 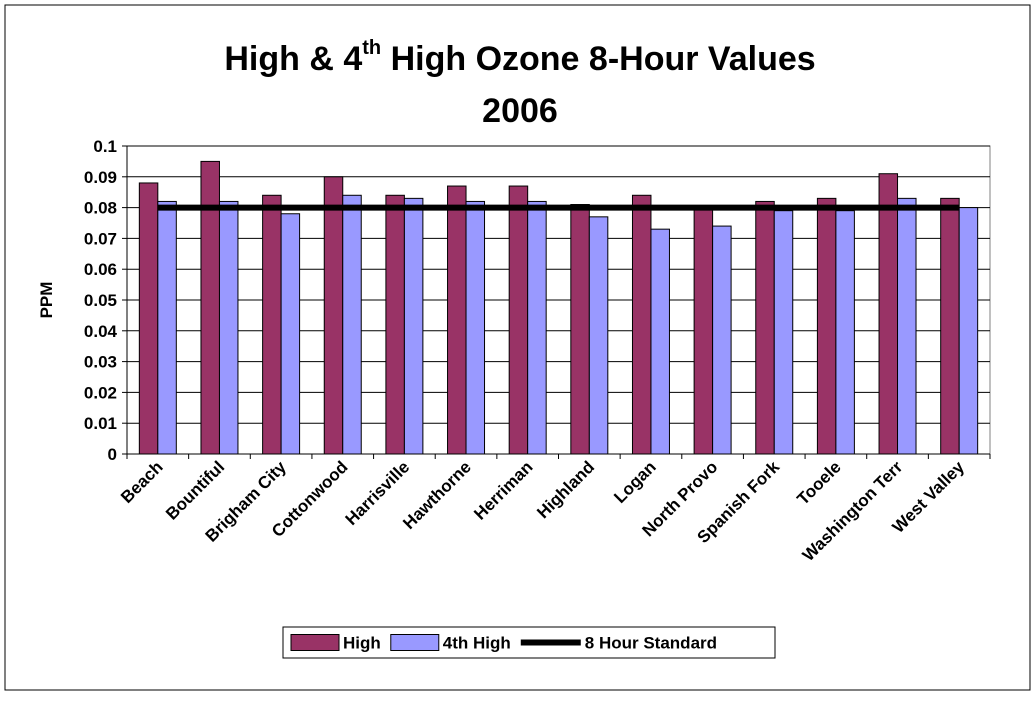 What do you see at coordinates (100, 269) in the screenshot?
I see `y-tick-label: 0.06` at bounding box center [100, 269].